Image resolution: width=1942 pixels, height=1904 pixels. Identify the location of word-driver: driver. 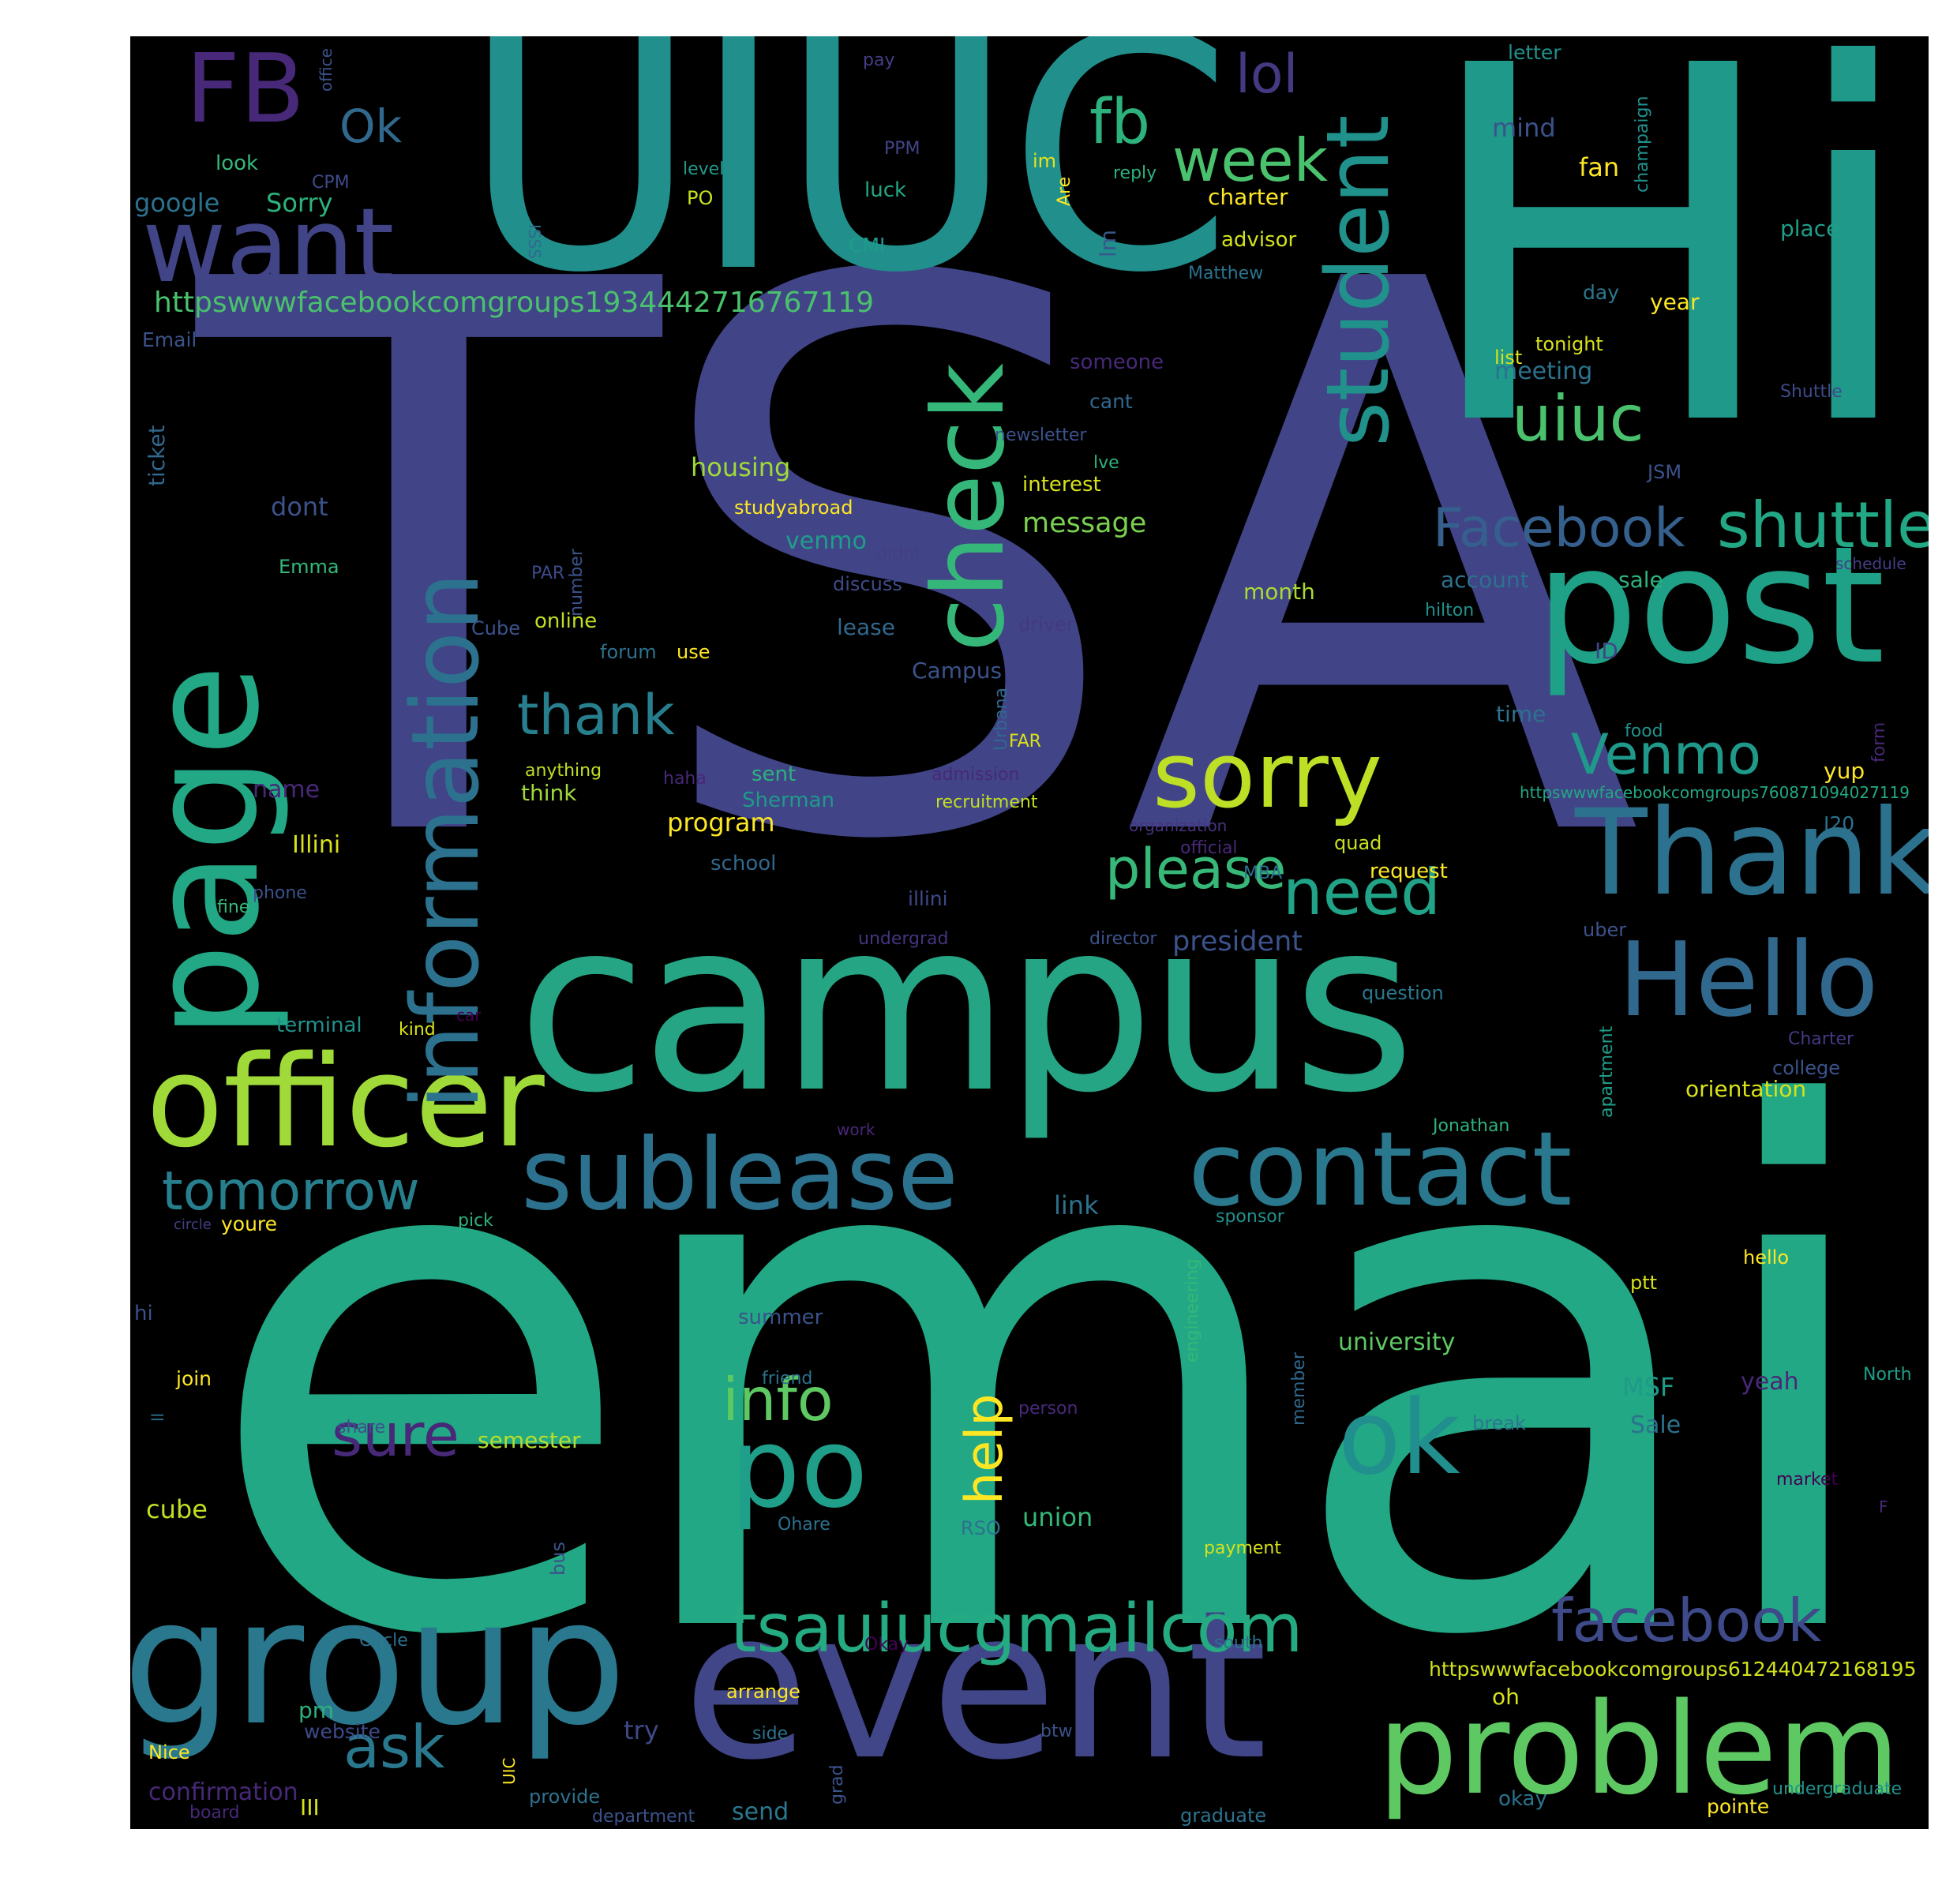
(1046, 624).